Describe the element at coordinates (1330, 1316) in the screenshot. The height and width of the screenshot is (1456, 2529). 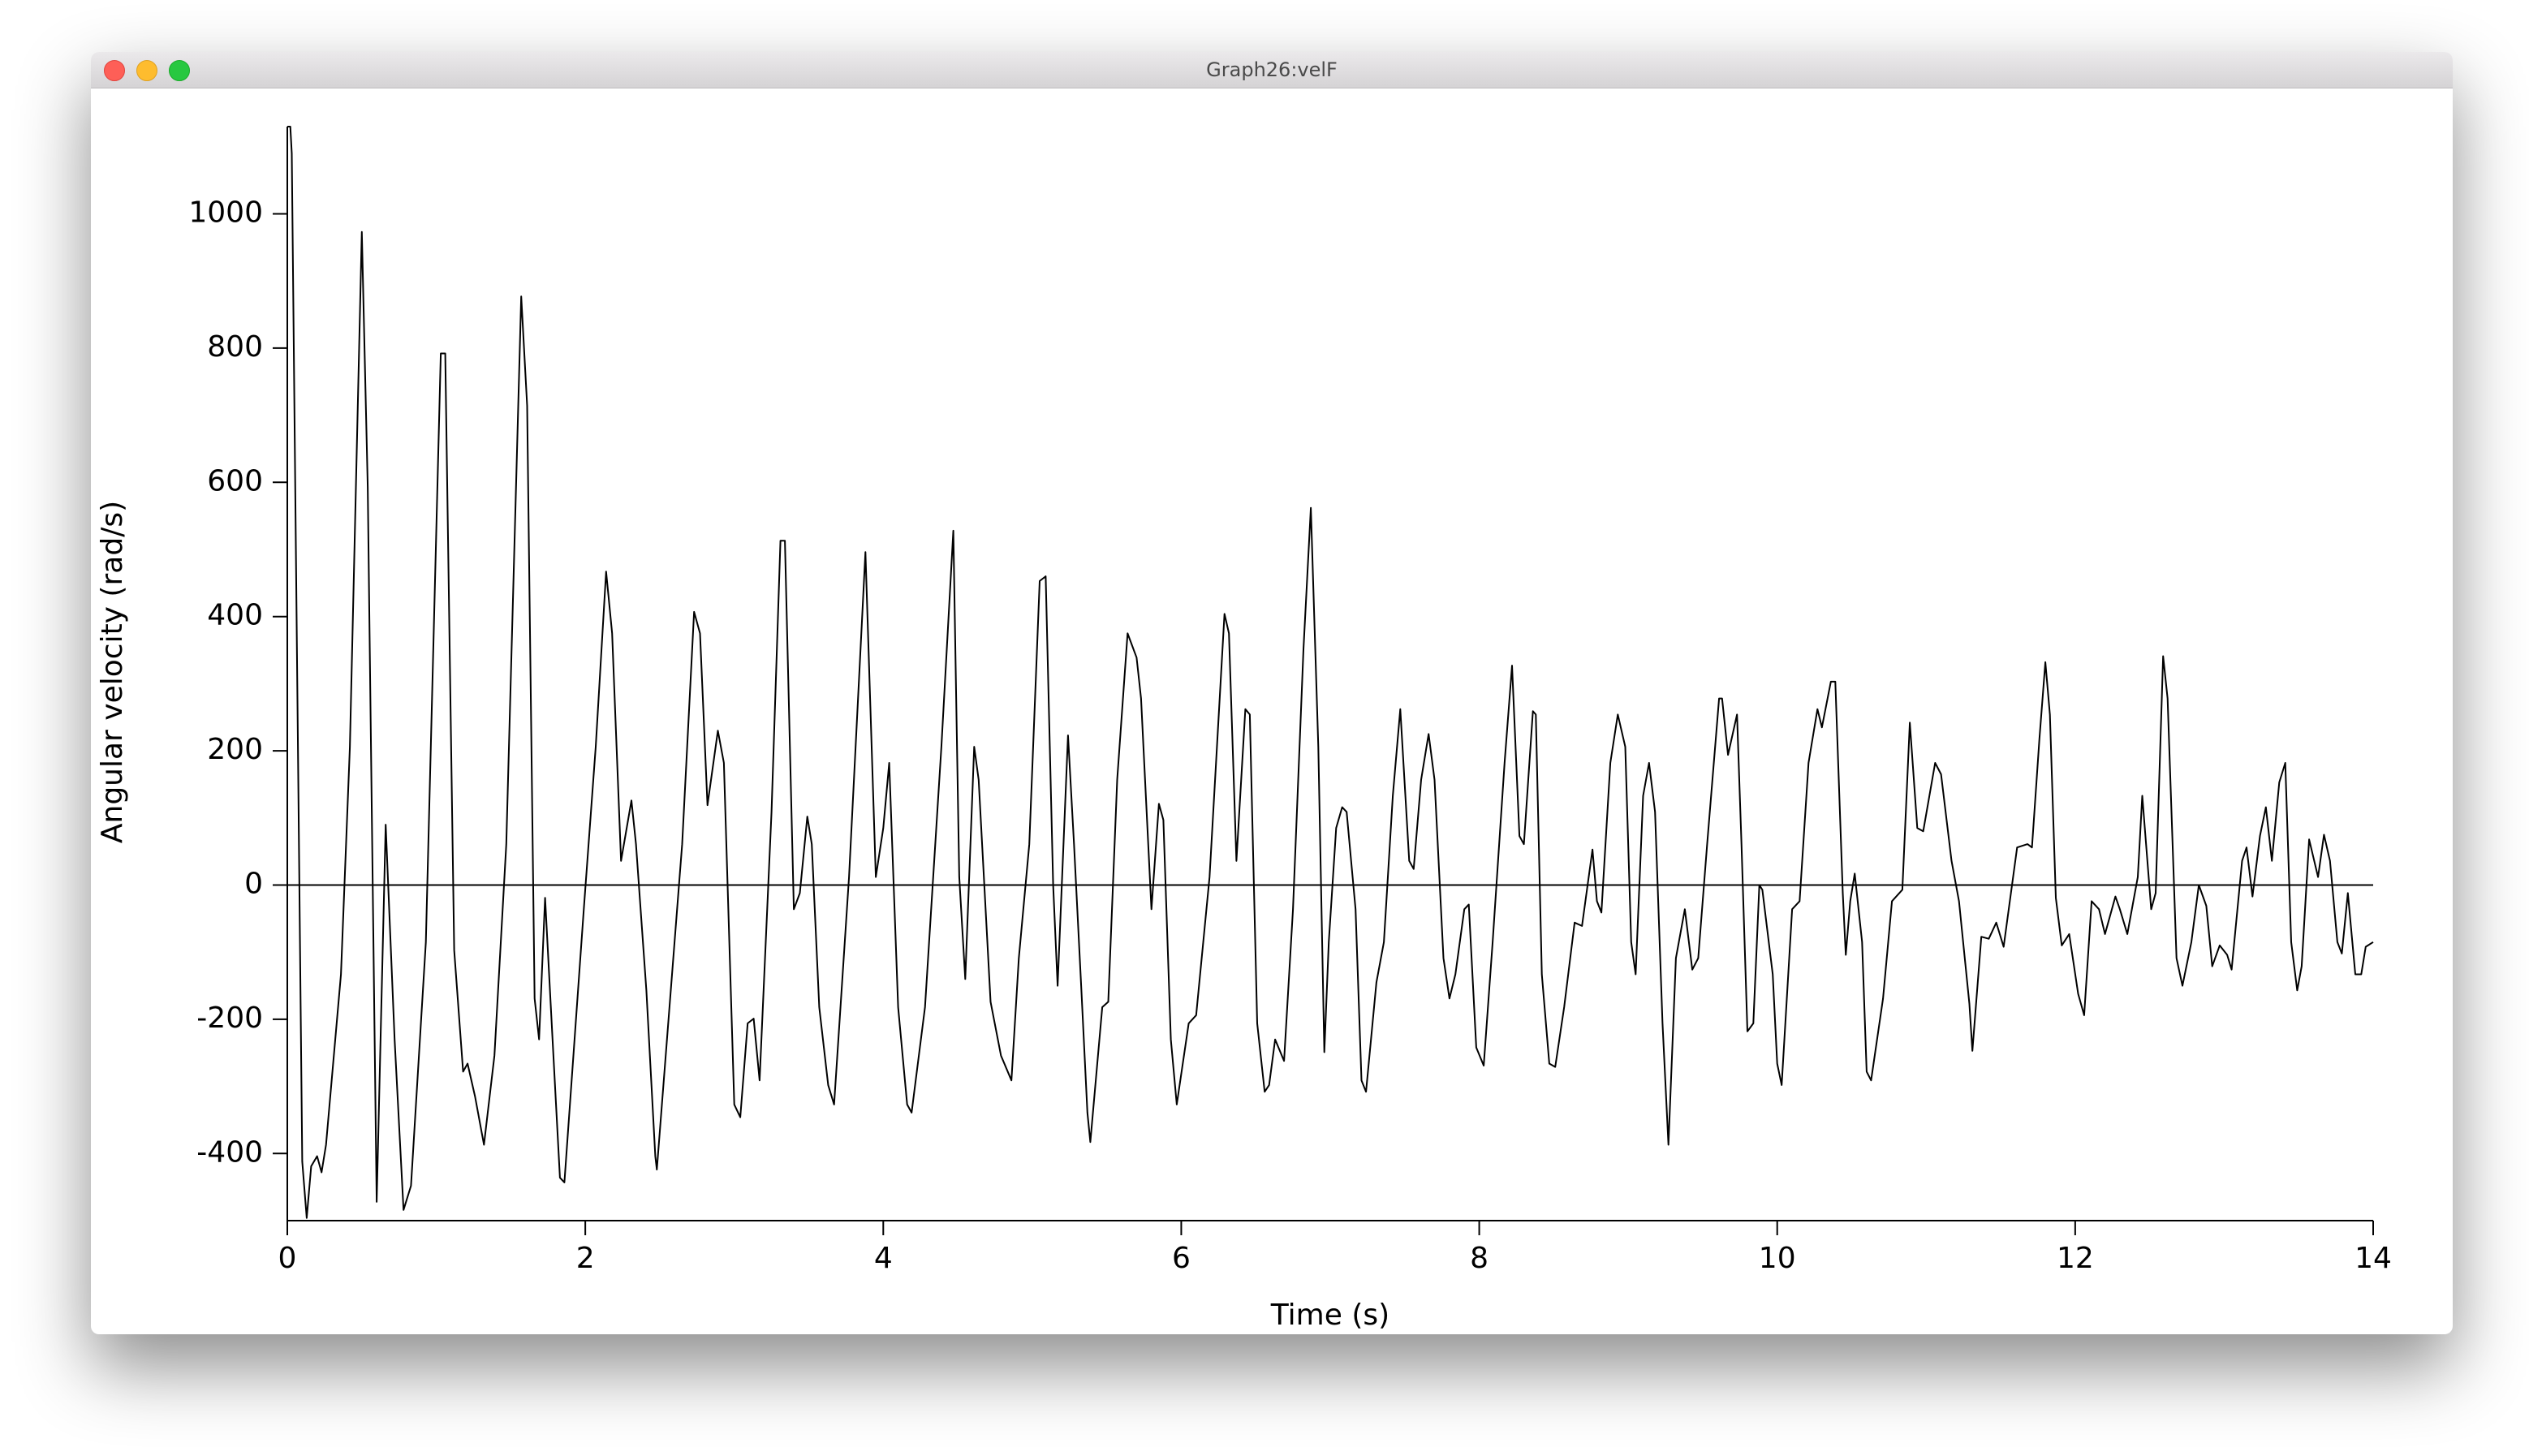
I see `x-axis-title: Time (s)` at that location.